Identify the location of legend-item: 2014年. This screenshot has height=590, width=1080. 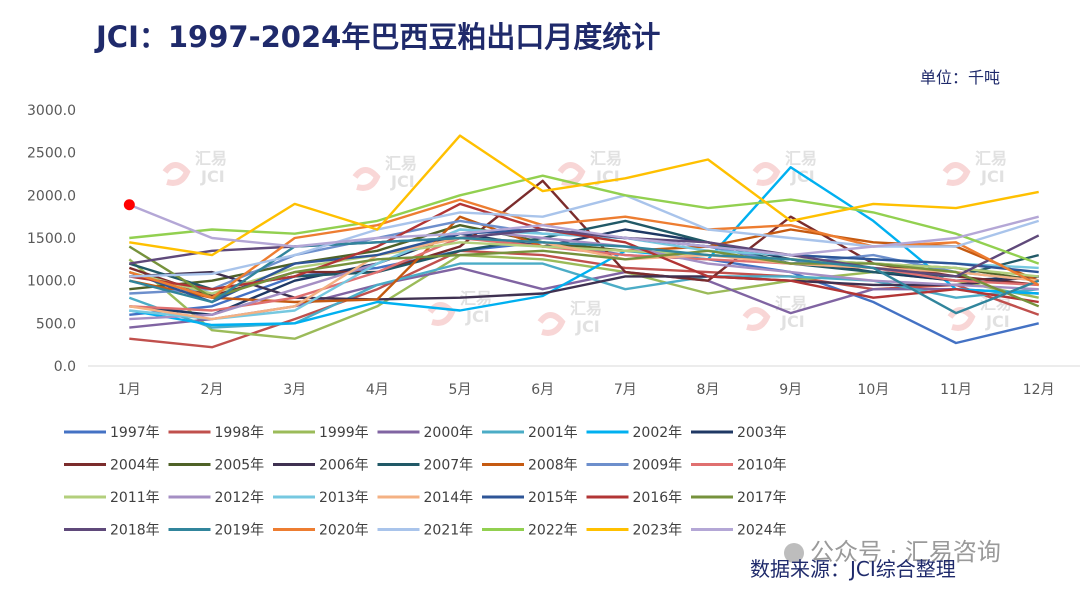
(425, 498).